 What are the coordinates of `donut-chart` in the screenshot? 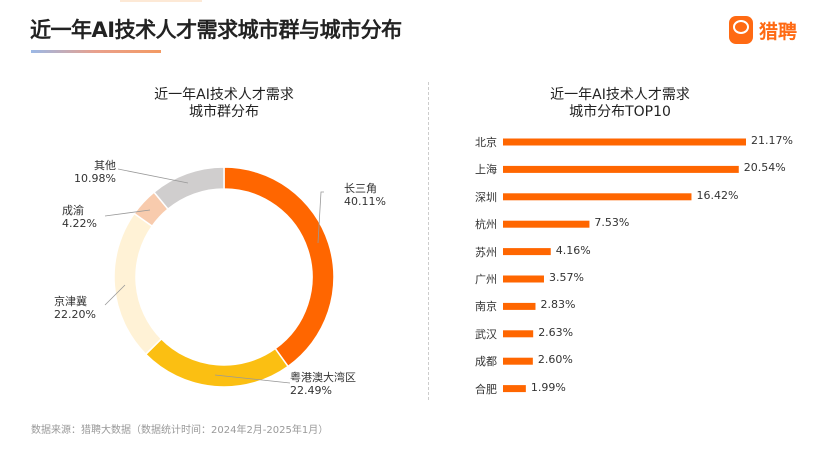 It's located at (224, 277).